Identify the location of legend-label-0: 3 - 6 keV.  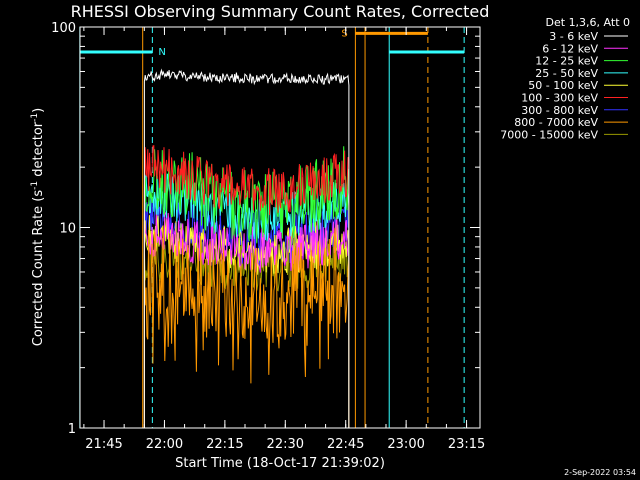
(573, 36).